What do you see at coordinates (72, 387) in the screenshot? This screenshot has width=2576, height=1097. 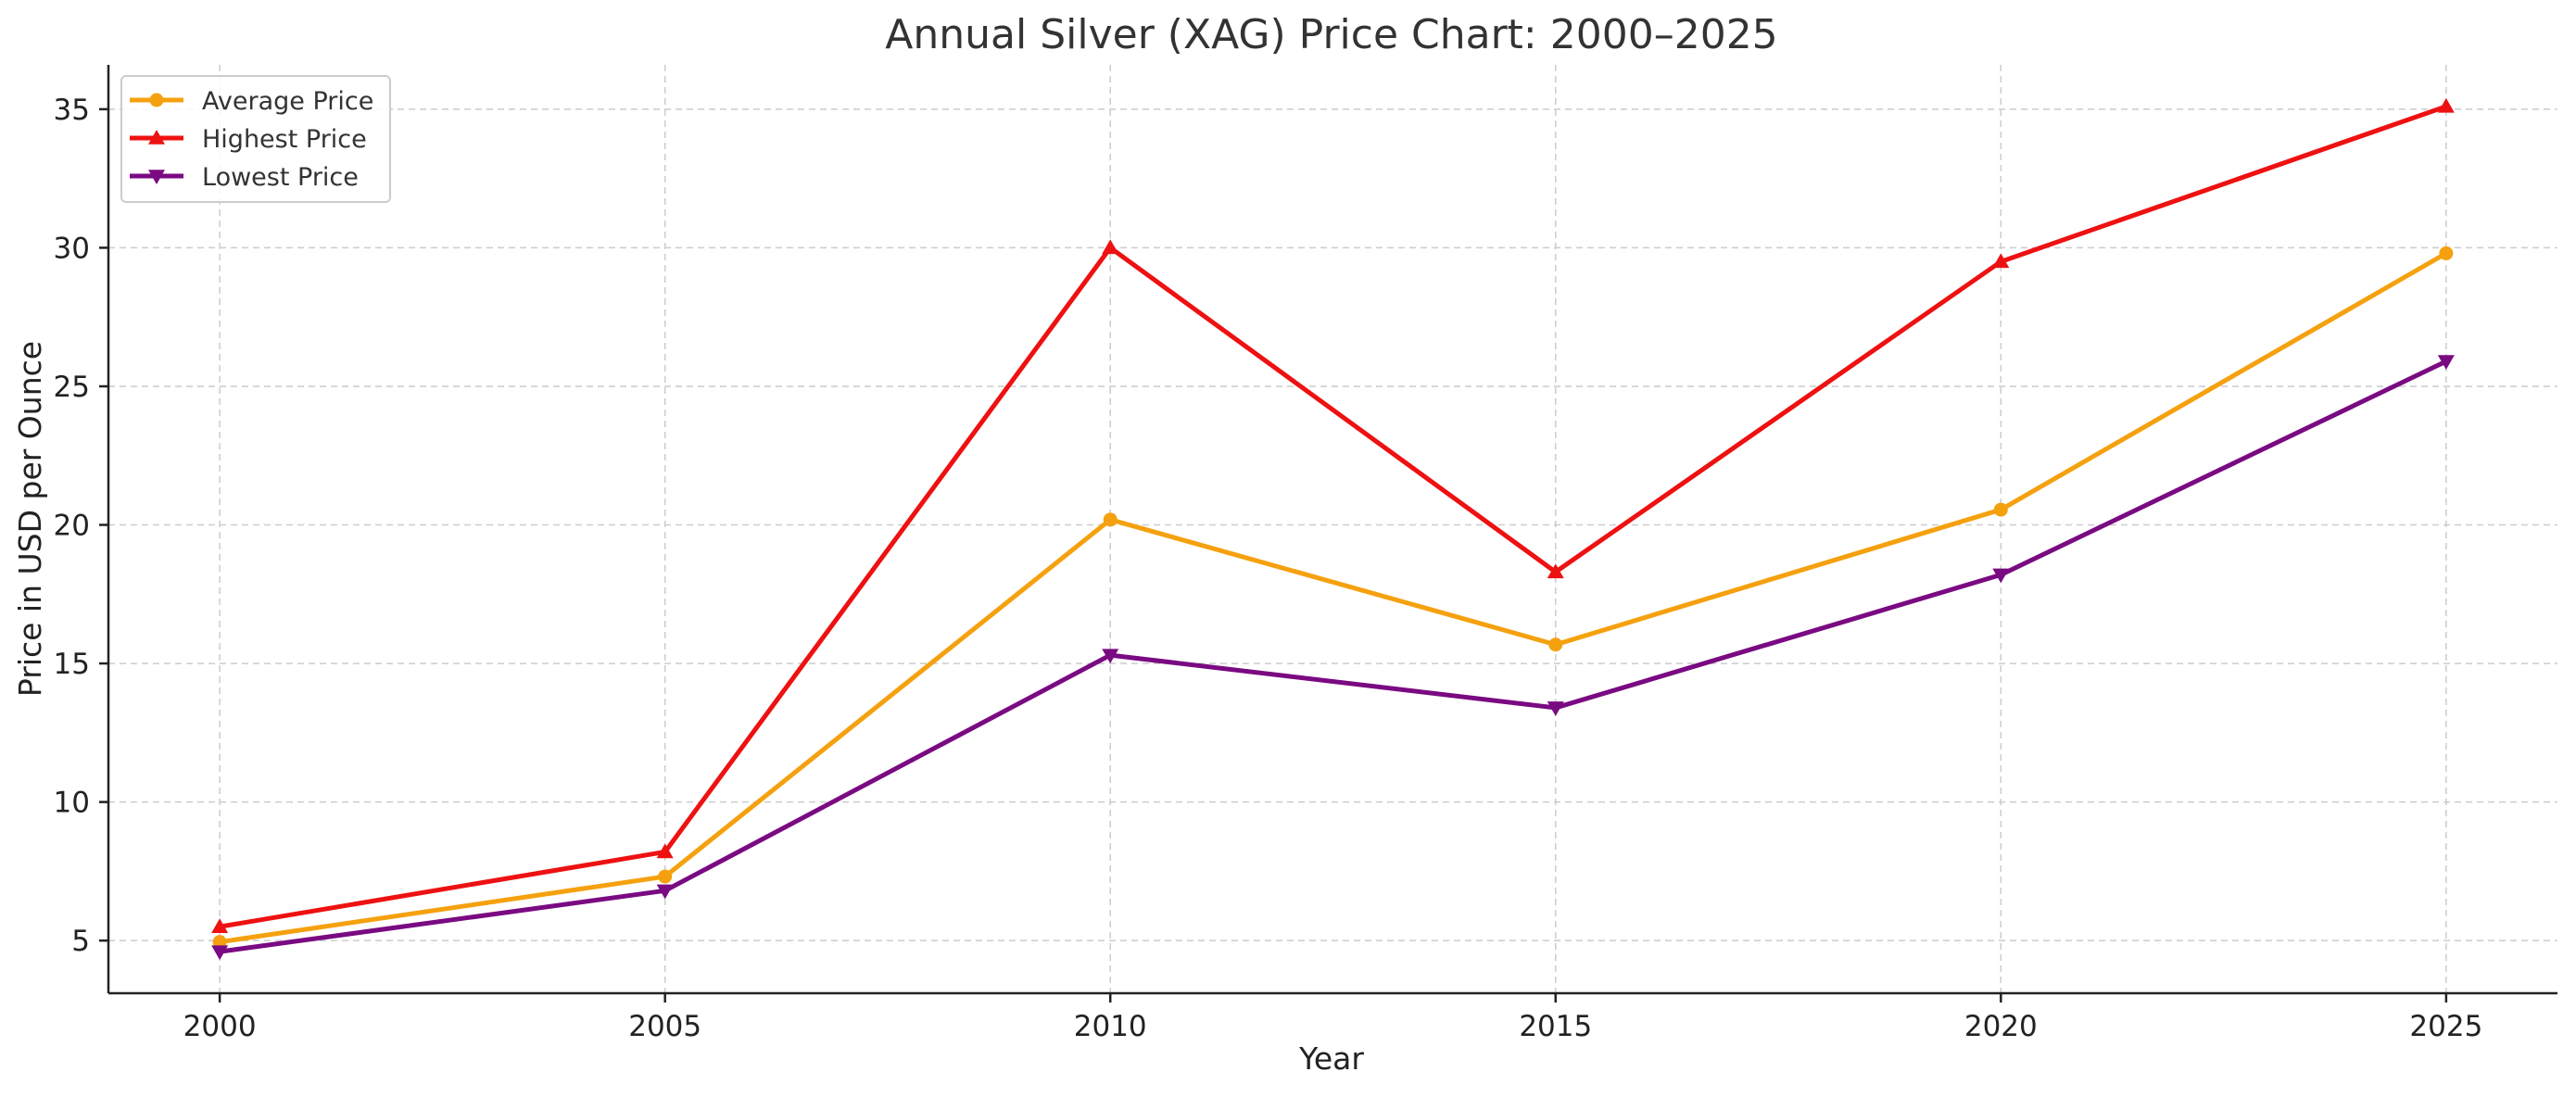 I see `y-tick-label: 25` at bounding box center [72, 387].